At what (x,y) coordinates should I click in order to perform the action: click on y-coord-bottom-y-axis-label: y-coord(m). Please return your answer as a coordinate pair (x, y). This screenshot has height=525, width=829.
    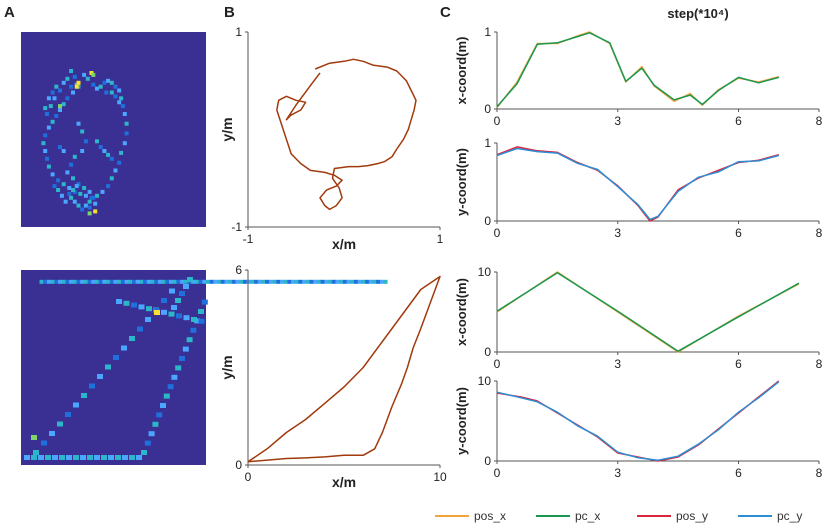
    Looking at the image, I should click on (461, 421).